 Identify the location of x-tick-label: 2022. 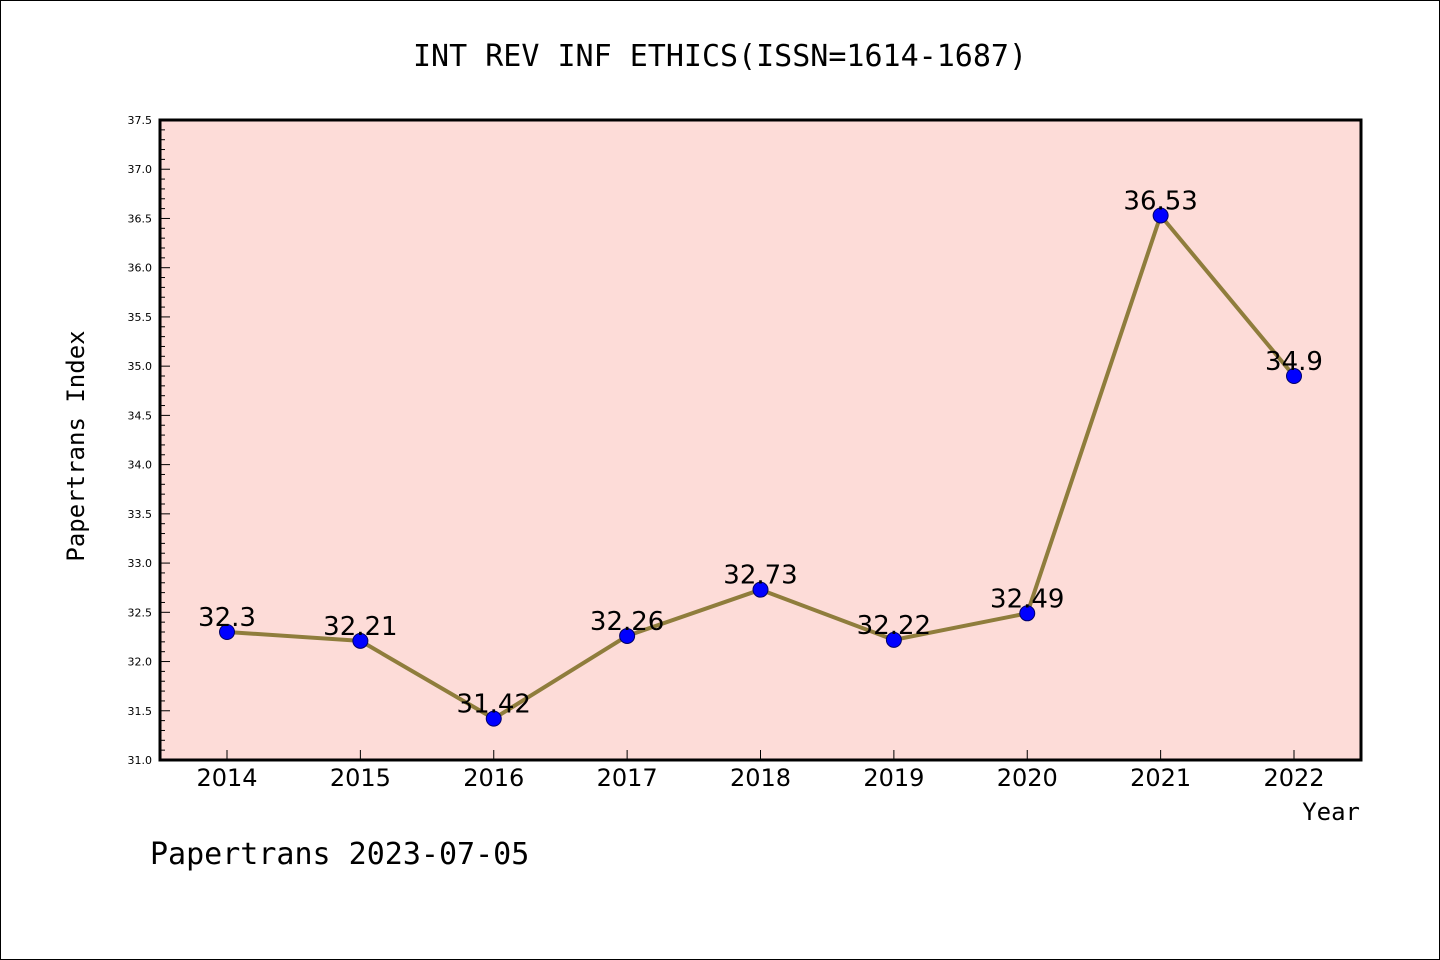
(1293, 778).